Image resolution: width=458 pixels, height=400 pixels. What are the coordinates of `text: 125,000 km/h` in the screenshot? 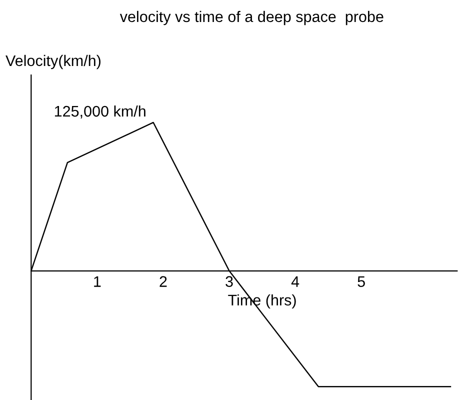 It's located at (100, 111).